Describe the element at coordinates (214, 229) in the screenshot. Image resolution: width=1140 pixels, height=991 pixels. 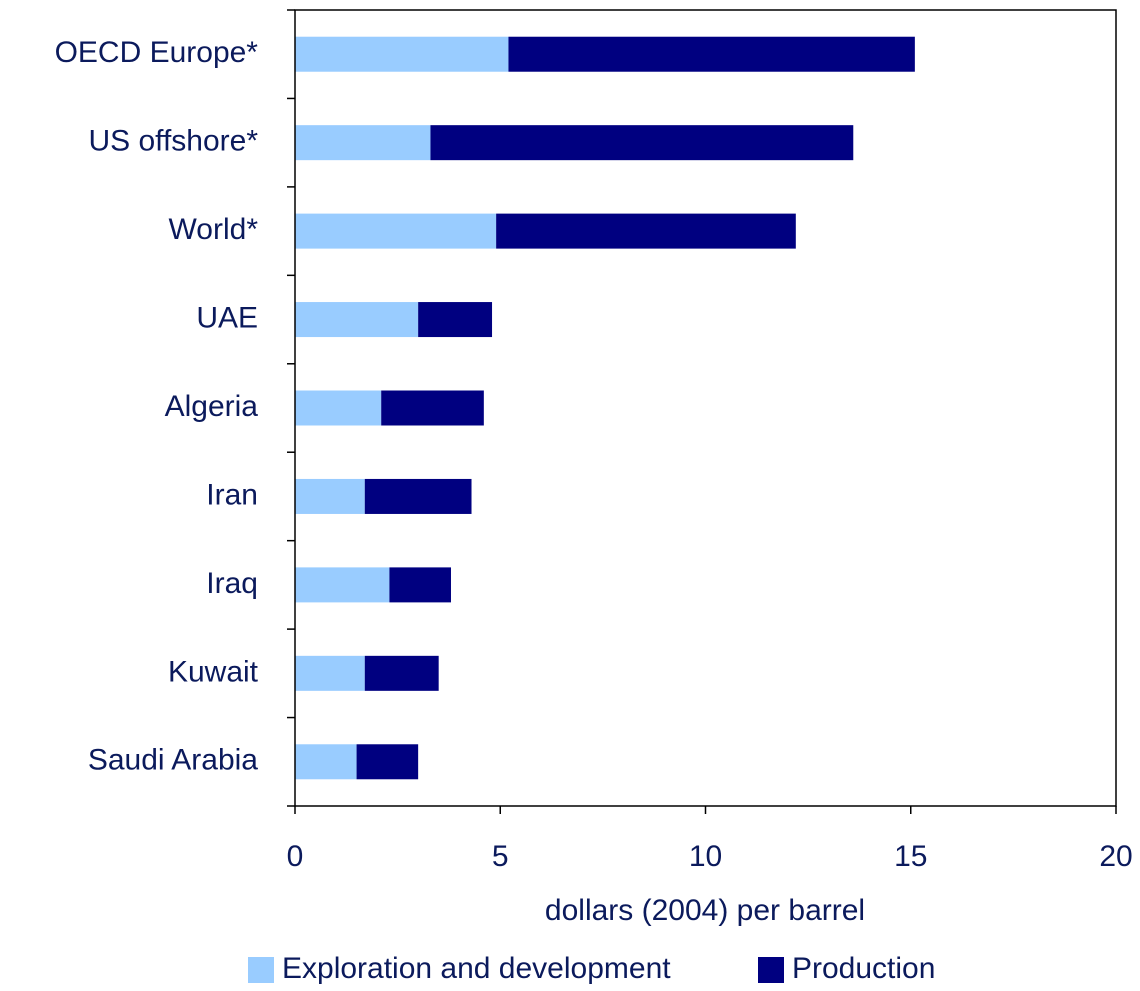
I see `y-tick-label: World*` at that location.